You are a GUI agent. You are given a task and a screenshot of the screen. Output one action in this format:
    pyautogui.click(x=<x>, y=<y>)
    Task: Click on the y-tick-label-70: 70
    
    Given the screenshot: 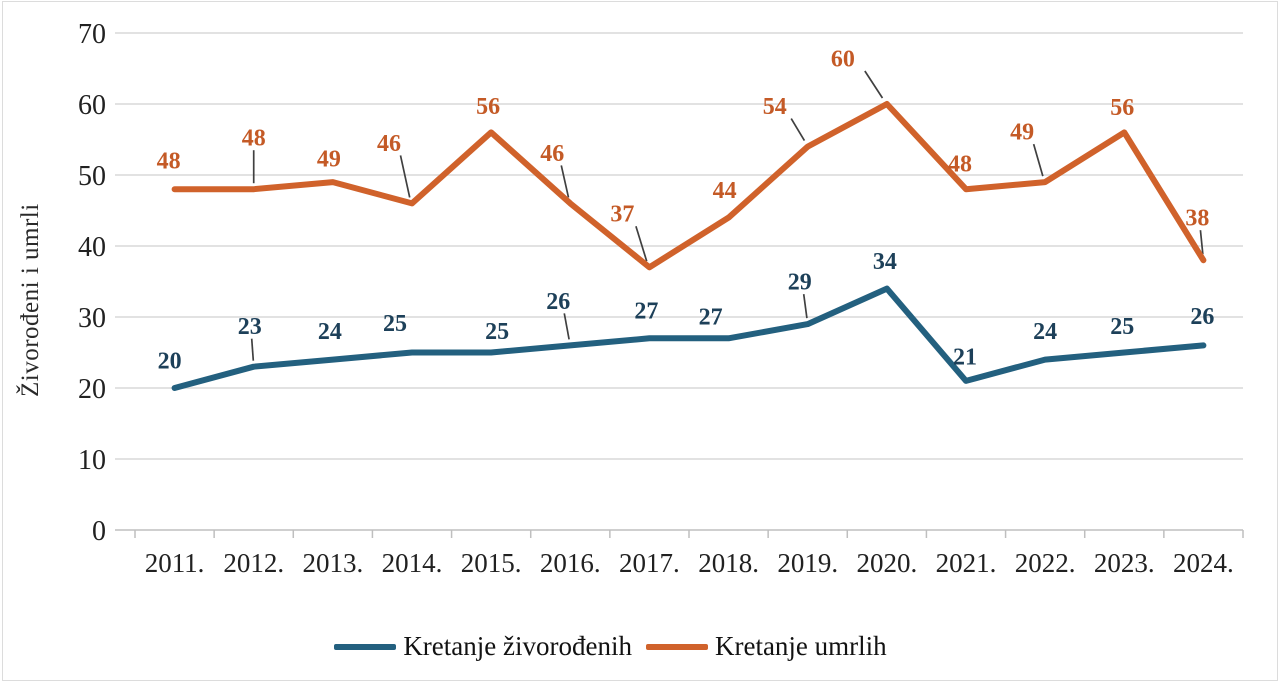 What is the action you would take?
    pyautogui.click(x=92, y=34)
    